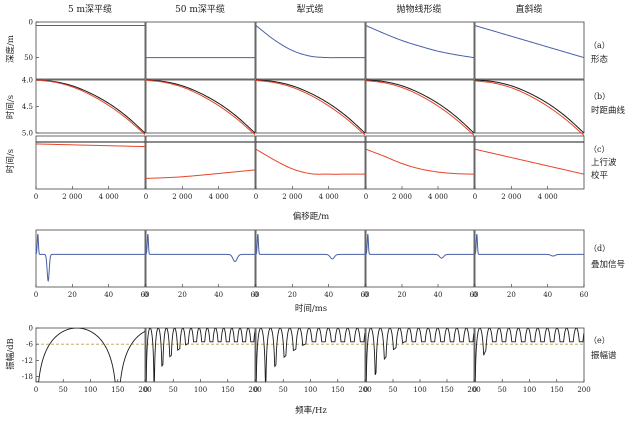  What do you see at coordinates (311, 313) in the screenshot?
I see `x-axis-labels: 偏移距/m 时间/ms 频率/Hz` at bounding box center [311, 313].